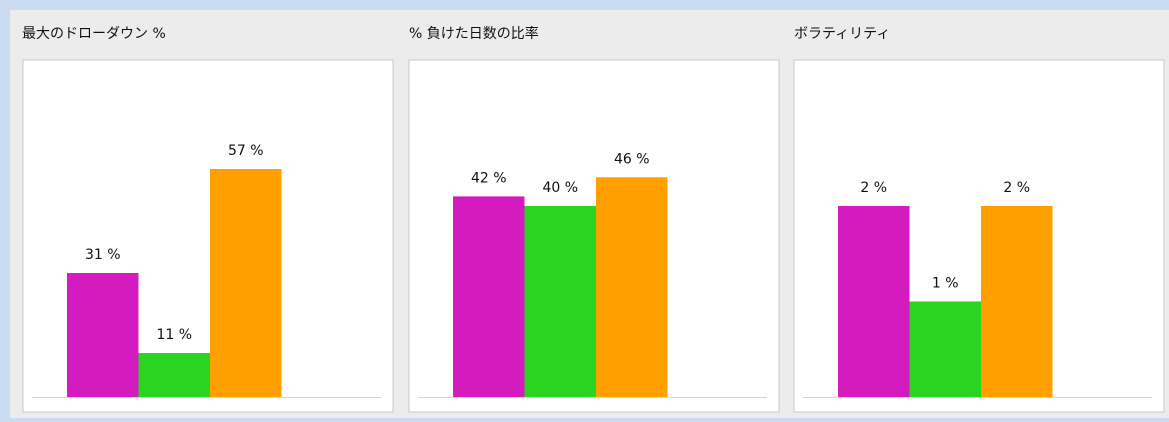 This screenshot has width=1169, height=422. I want to click on chart-title: % 負けた日数の比率, so click(474, 33).